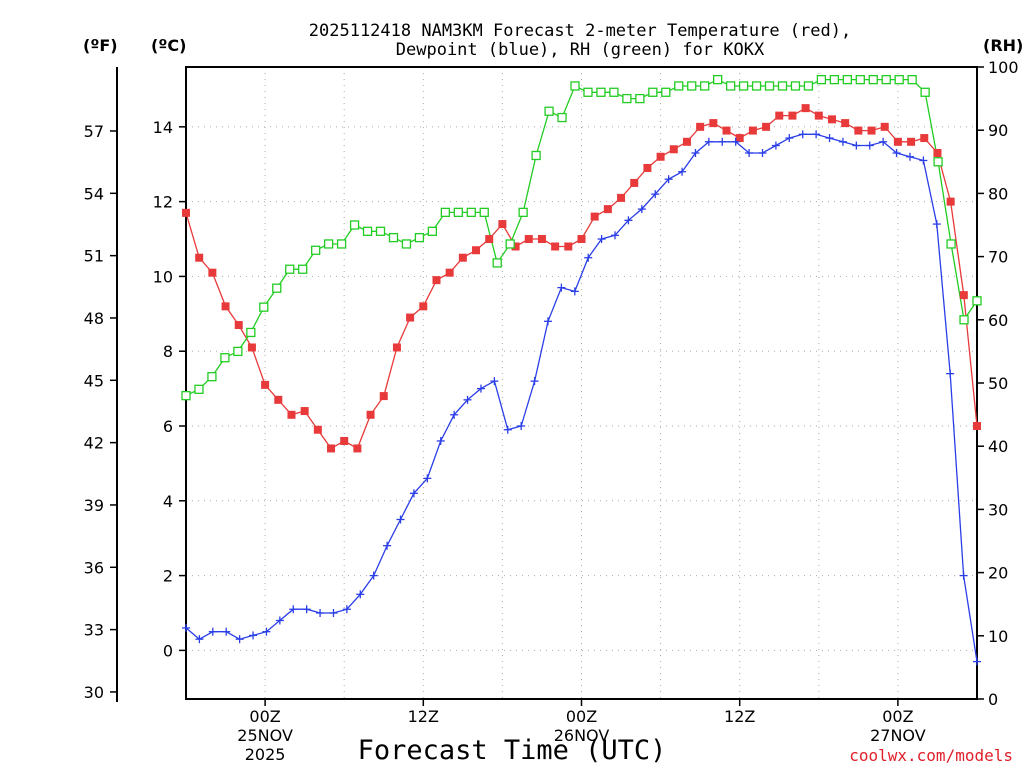  I want to click on celsius-tick-label: 8, so click(168, 351).